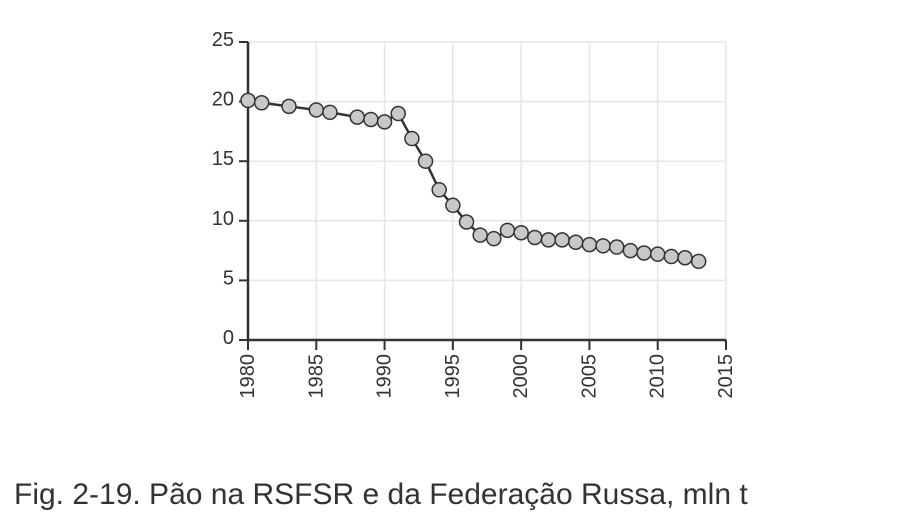  Describe the element at coordinates (223, 159) in the screenshot. I see `y-tick-label: 15` at that location.